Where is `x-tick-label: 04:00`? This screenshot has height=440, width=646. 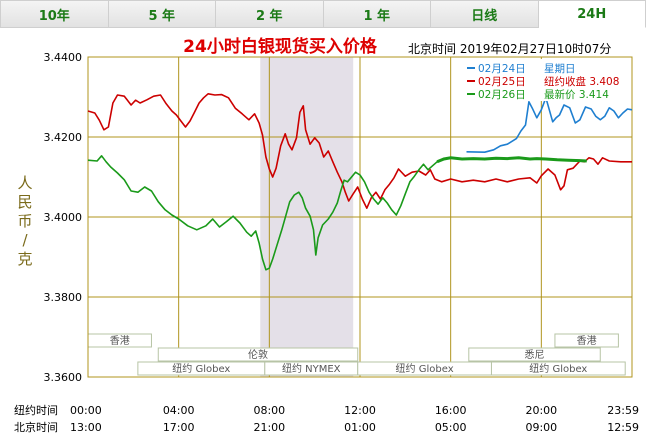
x-tick-label: 04:00 is located at coordinates (179, 410).